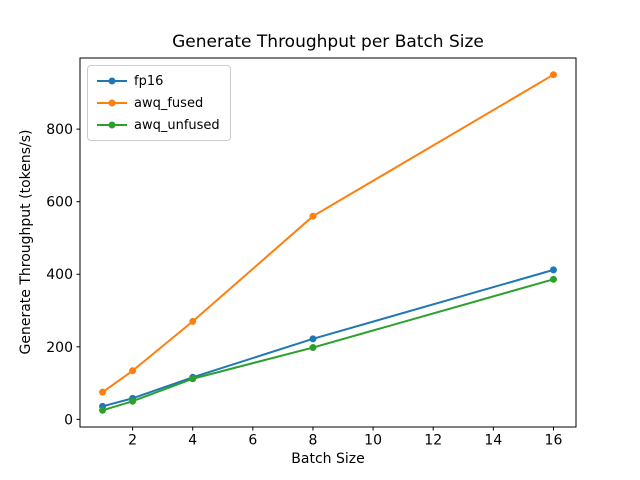  I want to click on x-axis-ticks: 2 4 6 8 10 12 14 16, so click(345, 438).